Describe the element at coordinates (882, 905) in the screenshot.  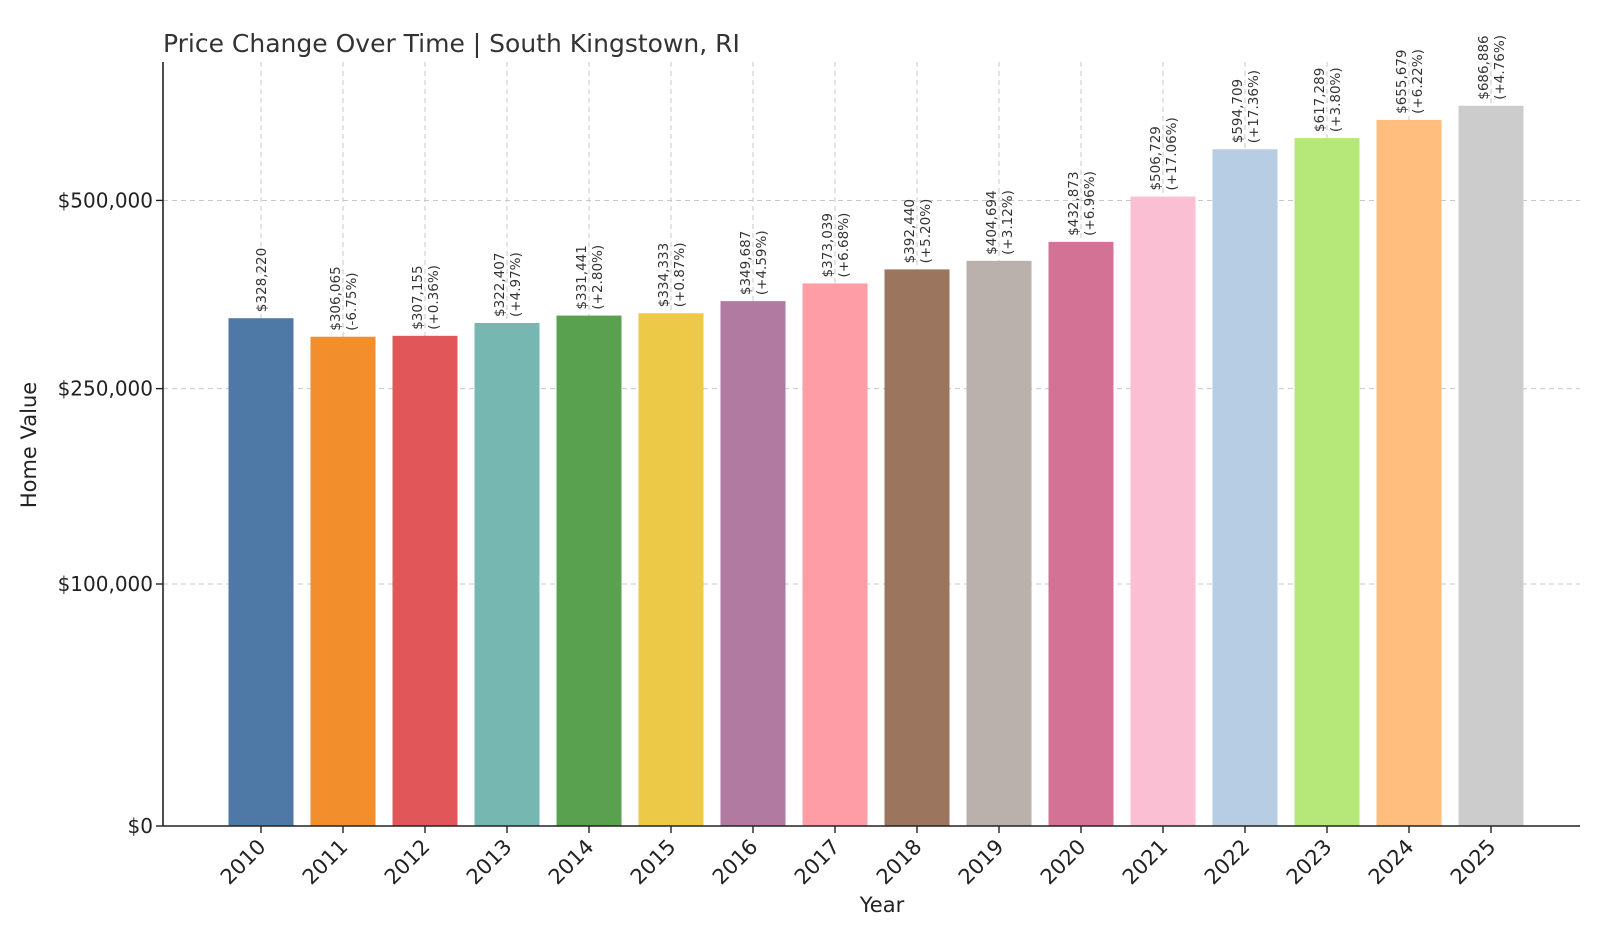
I see `x-axis-label: Year` at that location.